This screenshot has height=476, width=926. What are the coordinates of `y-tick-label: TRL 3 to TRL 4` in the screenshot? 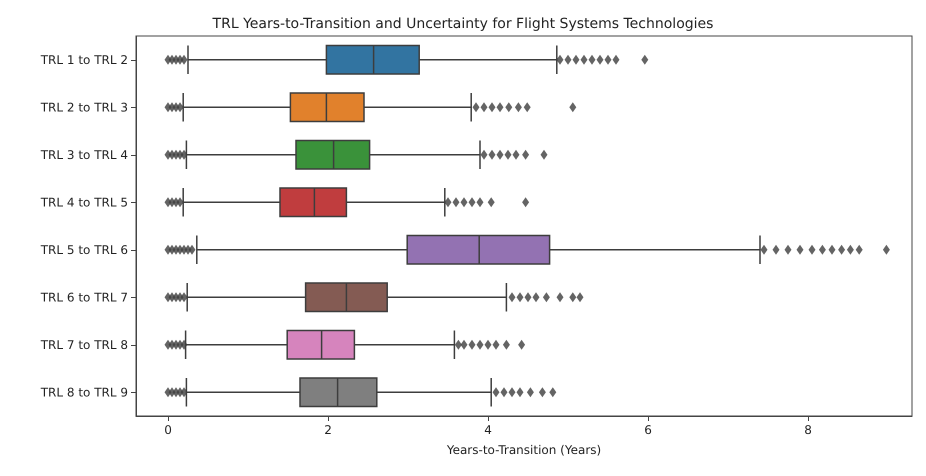 It's located at (84, 155).